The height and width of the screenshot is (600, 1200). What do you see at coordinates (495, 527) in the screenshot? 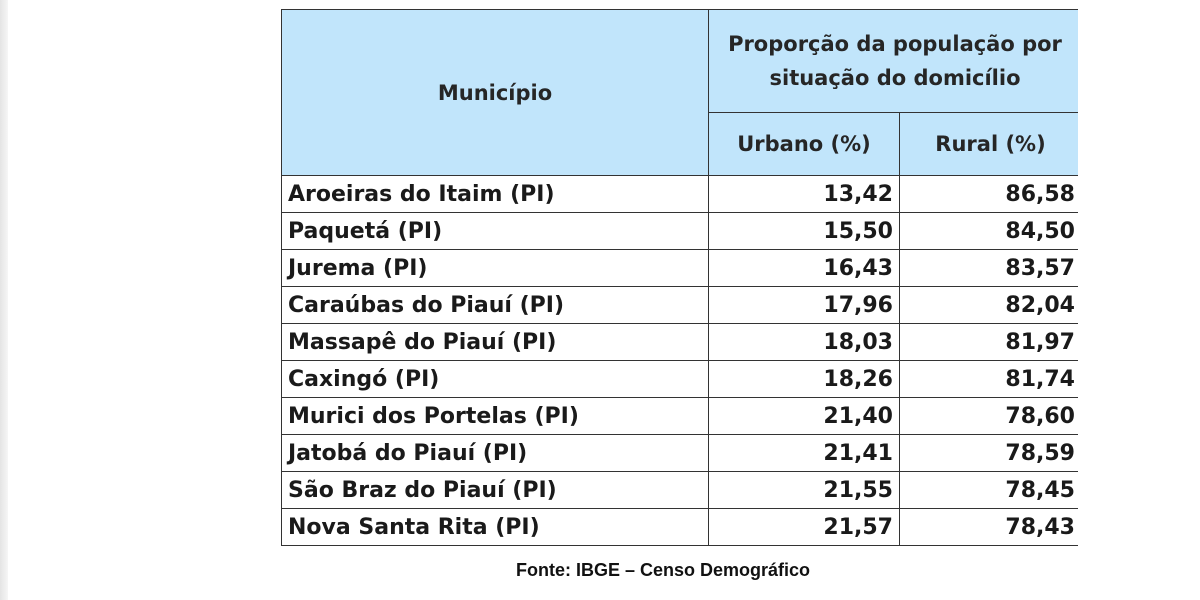
I see `cell-municipio: Nova Santa Rita (PI)` at bounding box center [495, 527].